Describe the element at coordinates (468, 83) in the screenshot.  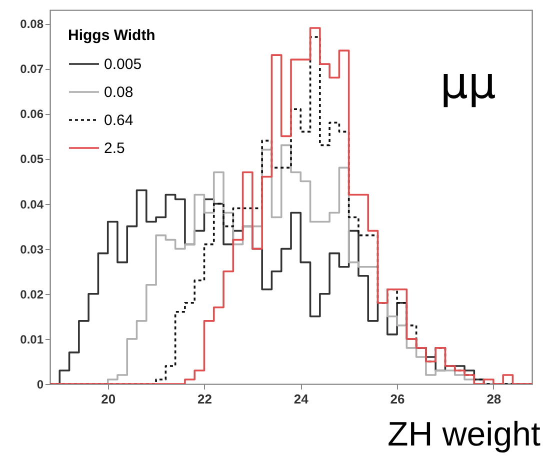
I see `annotation: μμ` at that location.